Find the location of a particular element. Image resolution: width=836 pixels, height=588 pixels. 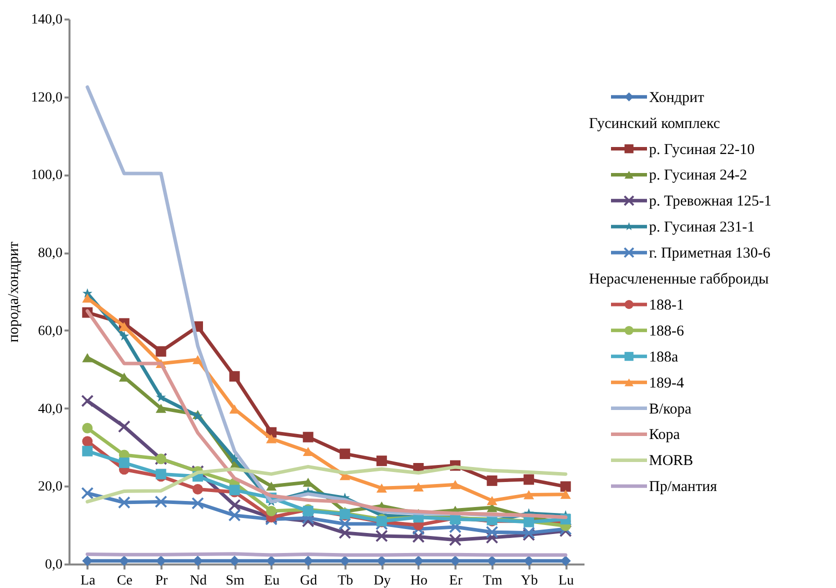

legend-label: Пр/мантия is located at coordinates (683, 487).